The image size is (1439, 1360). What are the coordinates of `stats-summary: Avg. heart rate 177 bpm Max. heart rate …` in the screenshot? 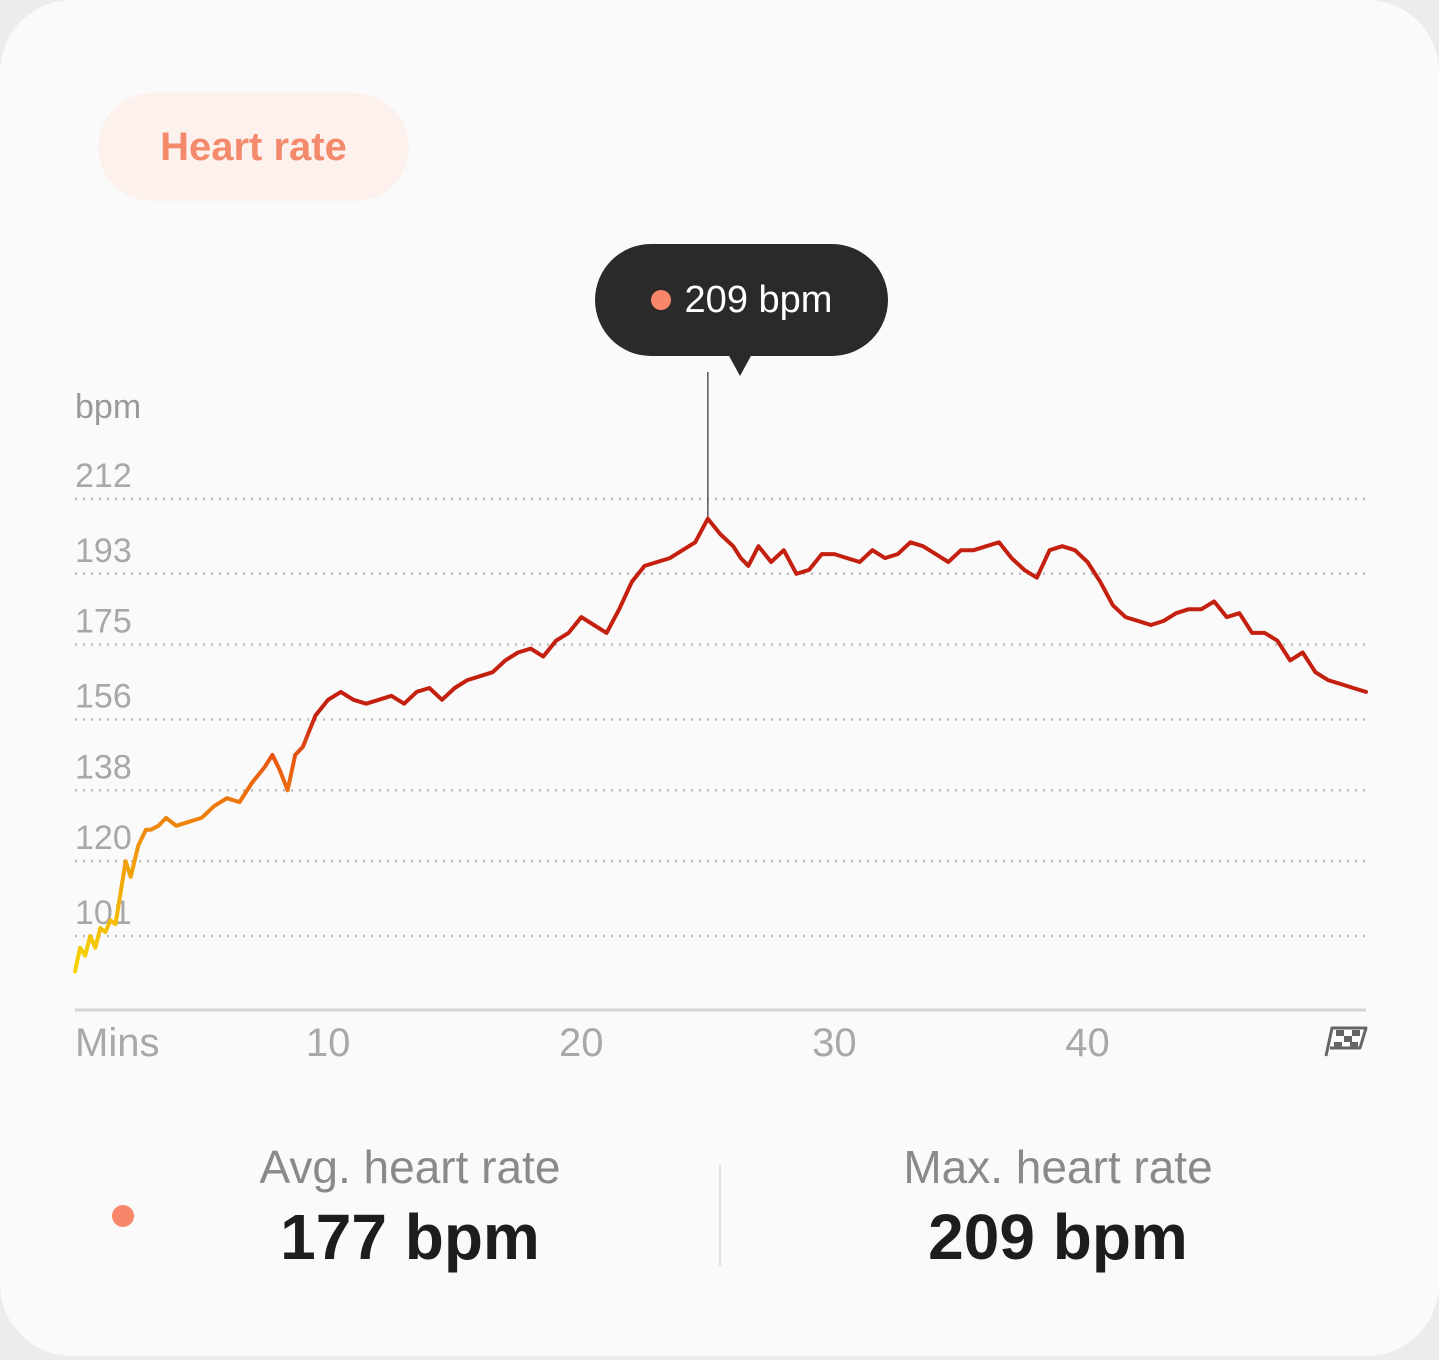 It's located at (719, 1220).